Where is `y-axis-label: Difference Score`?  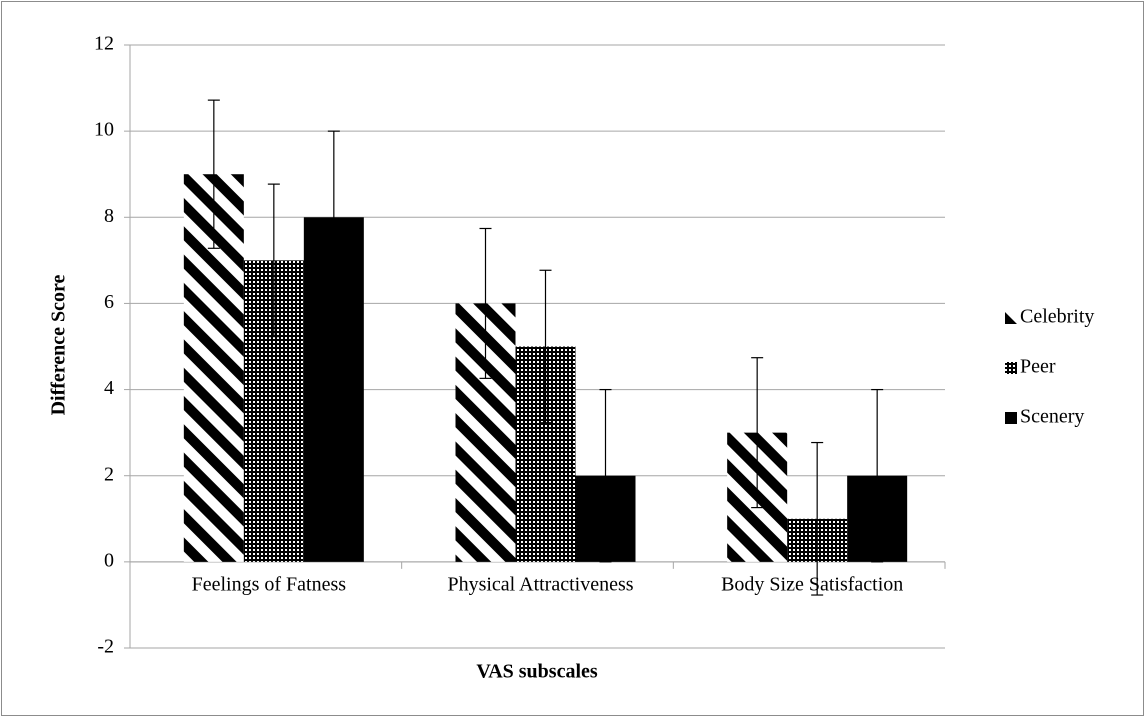
y-axis-label: Difference Score is located at coordinates (59, 344).